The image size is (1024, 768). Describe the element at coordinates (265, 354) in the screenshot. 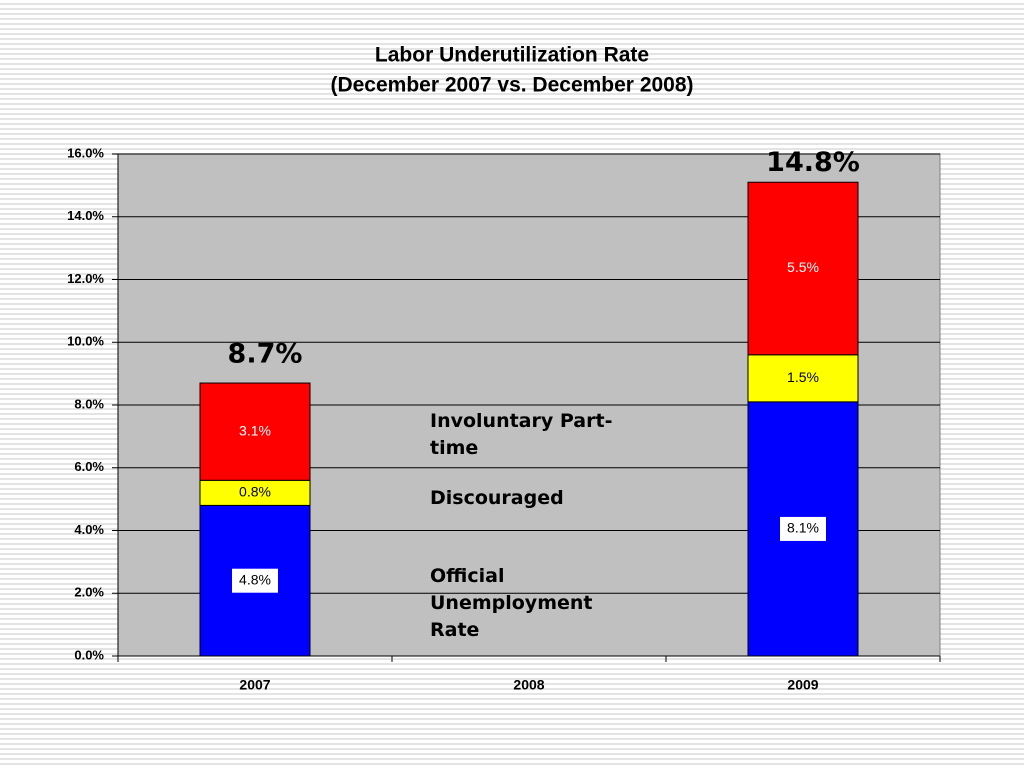

I see `total-label: 8.7%` at that location.